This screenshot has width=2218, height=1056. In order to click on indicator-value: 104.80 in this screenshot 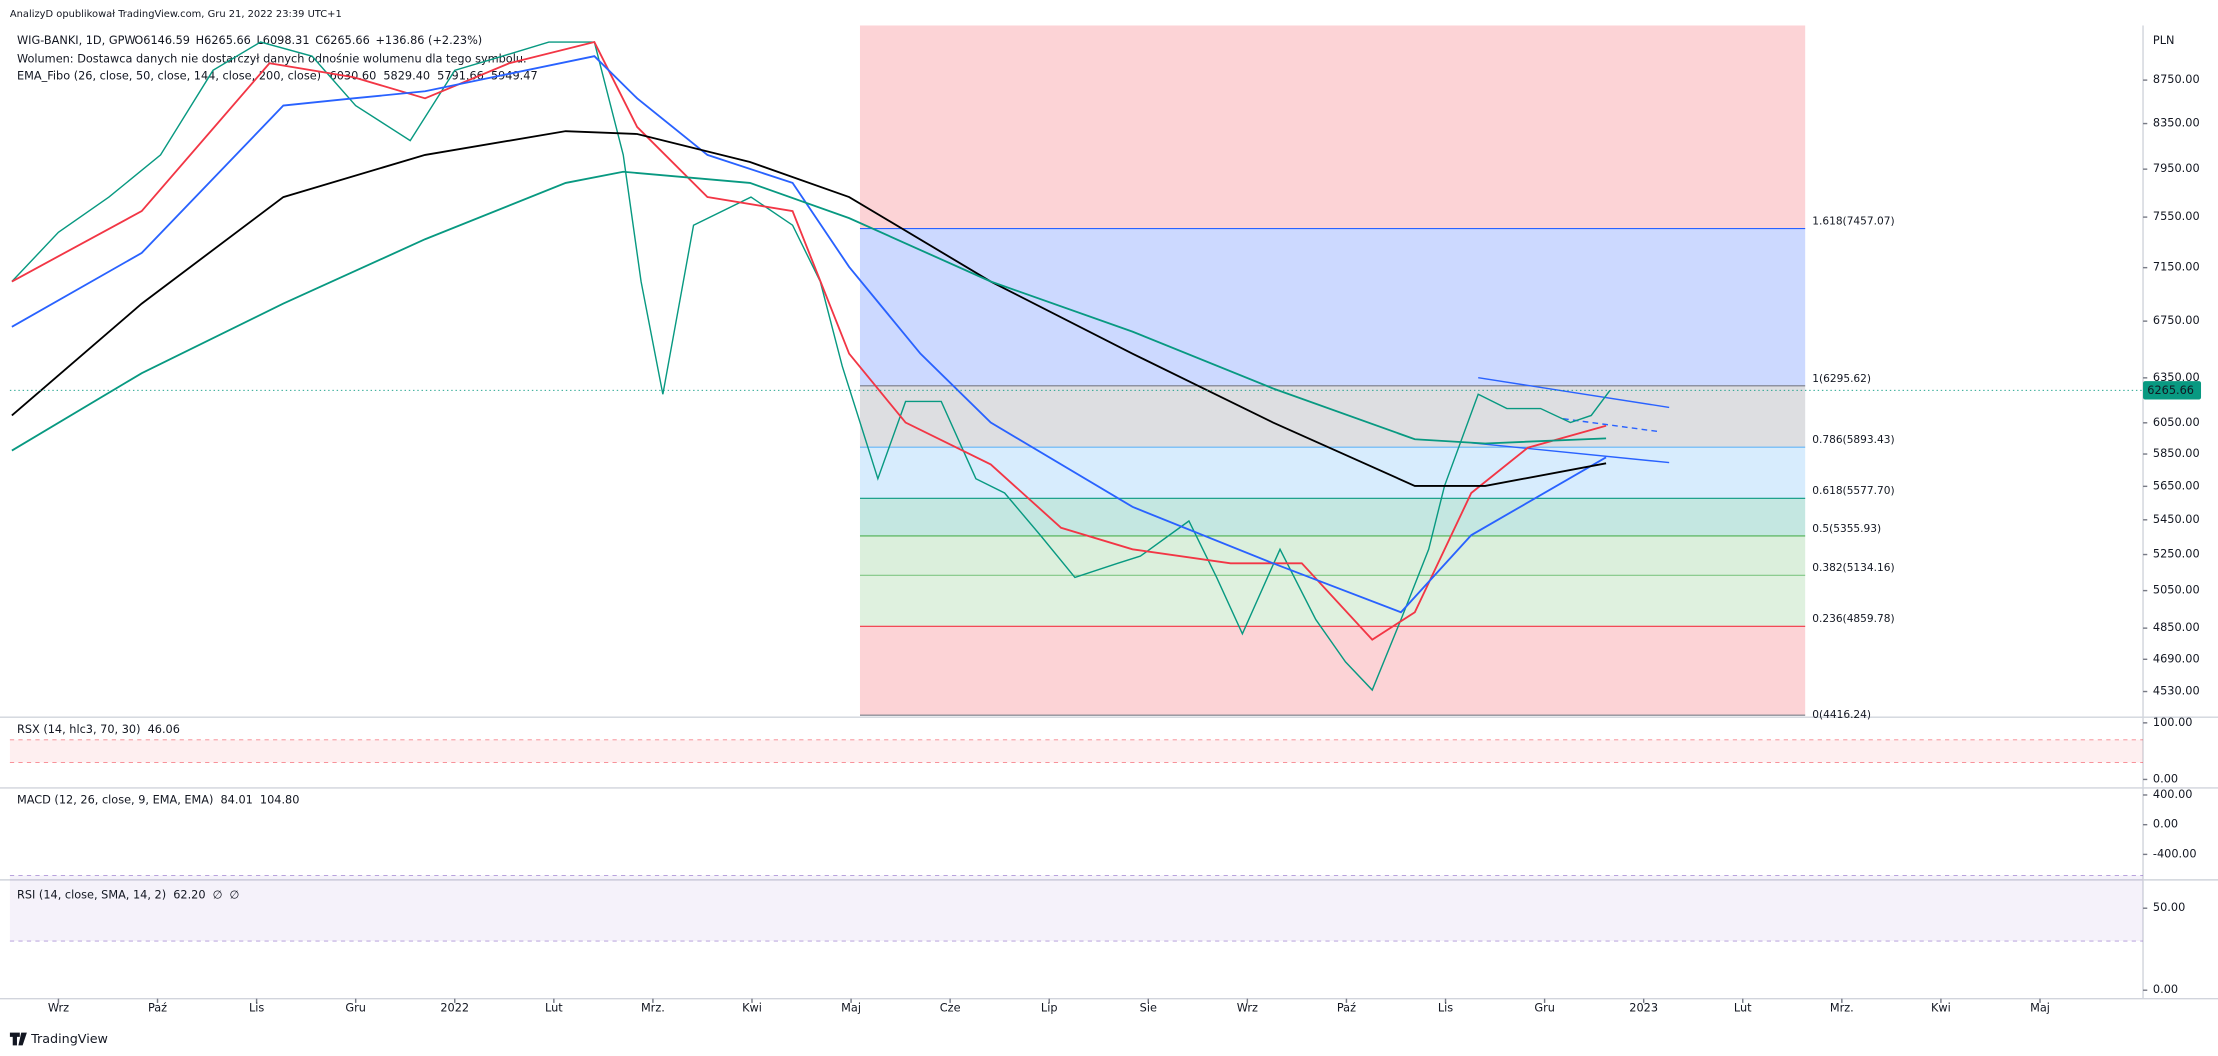, I will do `click(280, 800)`.